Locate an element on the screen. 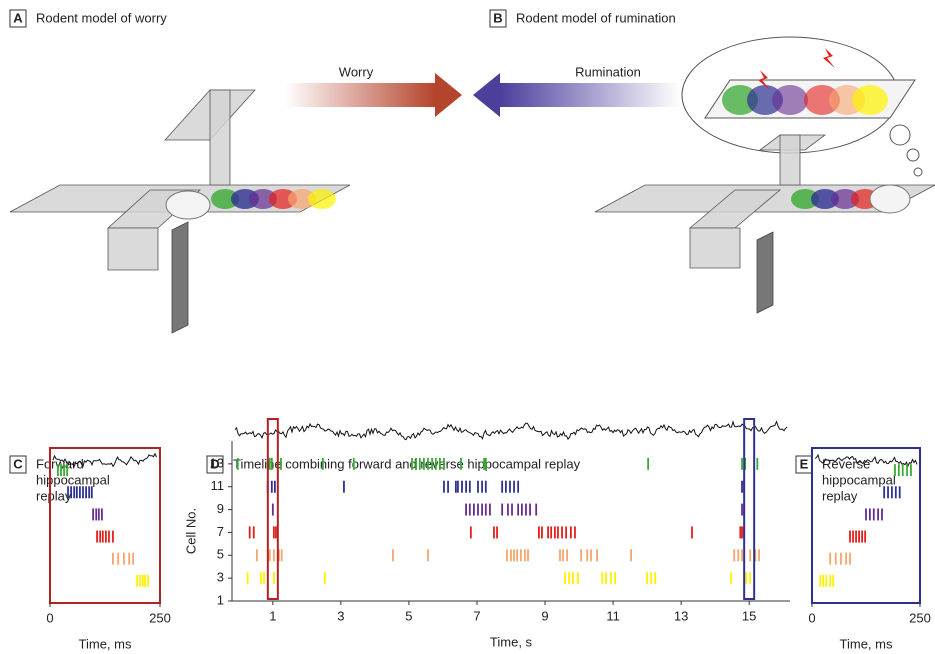 This screenshot has width=935, height=654. y-tick-label: 1 is located at coordinates (220, 599).